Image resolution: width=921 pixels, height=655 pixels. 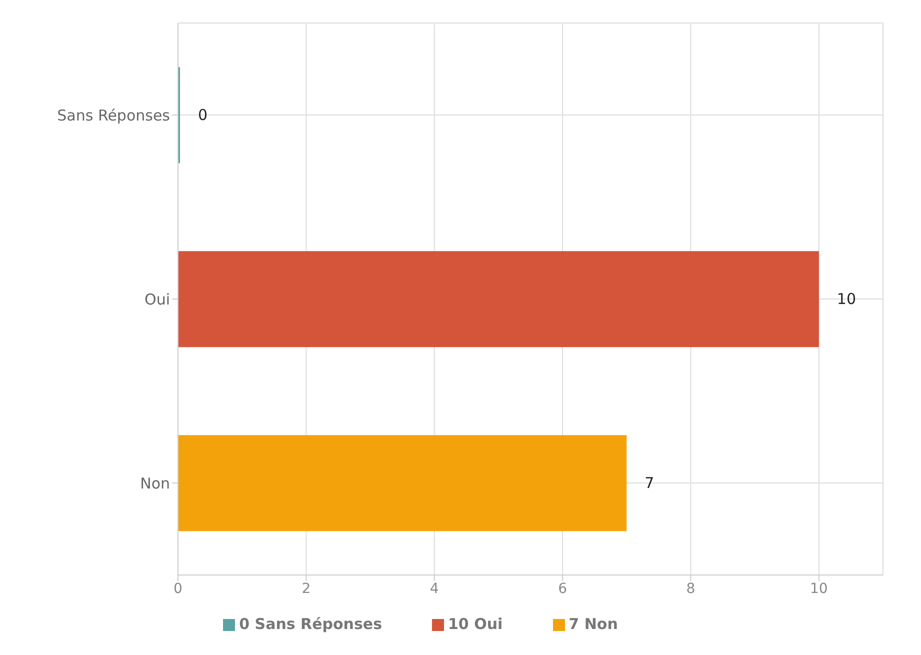 I want to click on x-tick-label: 0, so click(x=178, y=588).